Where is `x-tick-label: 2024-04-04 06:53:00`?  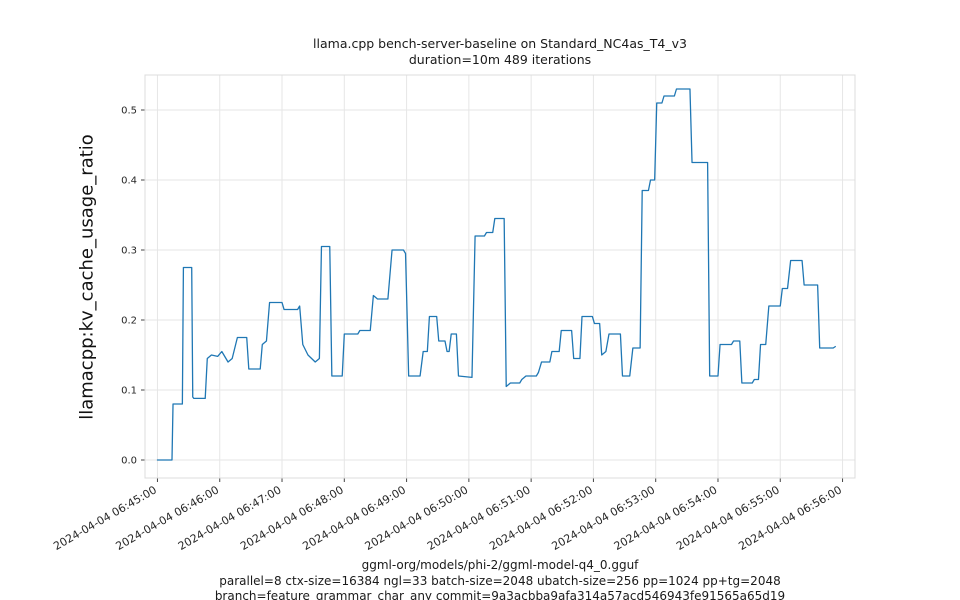
x-tick-label: 2024-04-04 06:53:00 is located at coordinates (604, 518).